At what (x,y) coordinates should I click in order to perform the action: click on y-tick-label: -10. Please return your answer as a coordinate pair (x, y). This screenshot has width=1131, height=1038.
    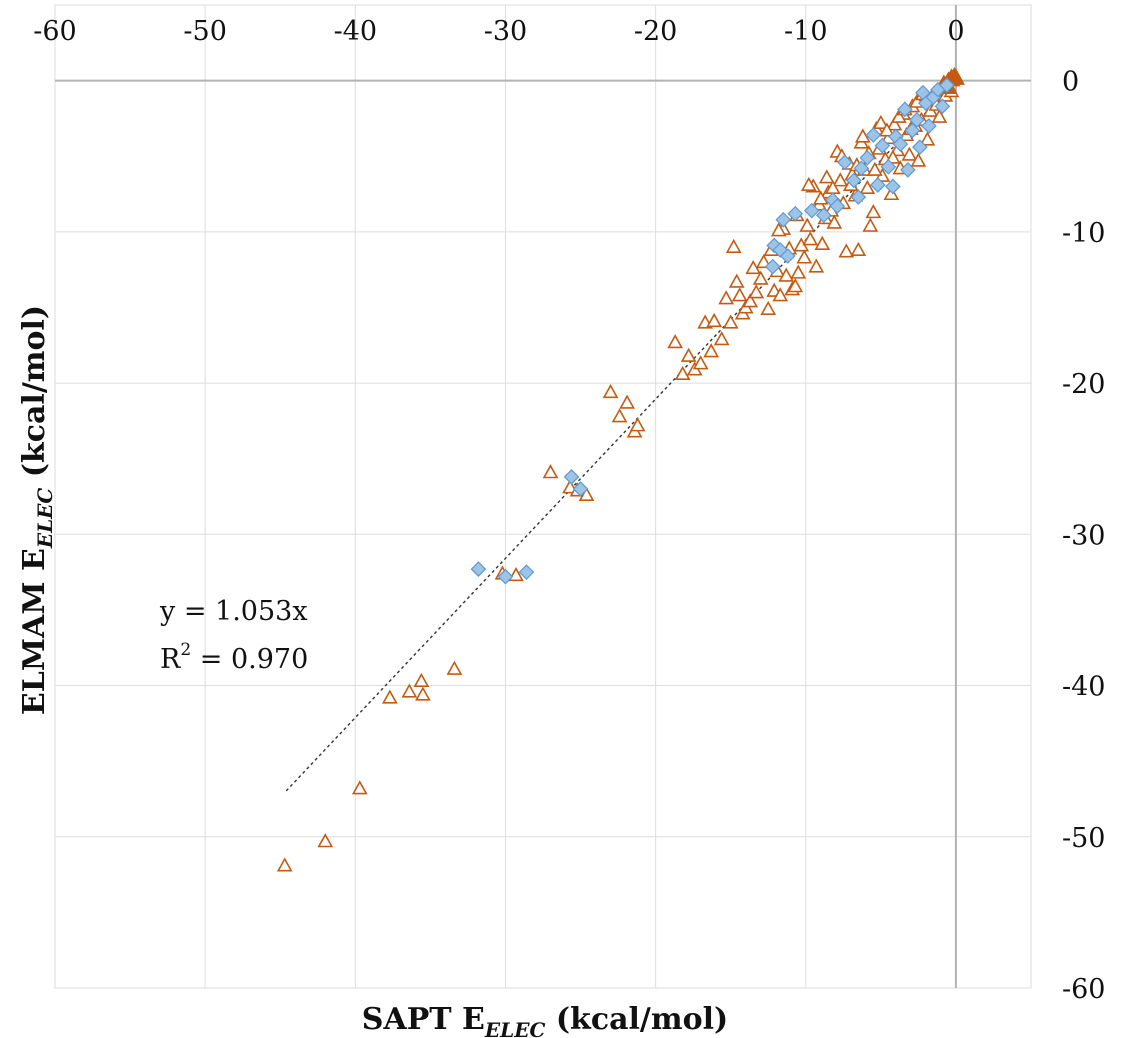
    Looking at the image, I should click on (1083, 233).